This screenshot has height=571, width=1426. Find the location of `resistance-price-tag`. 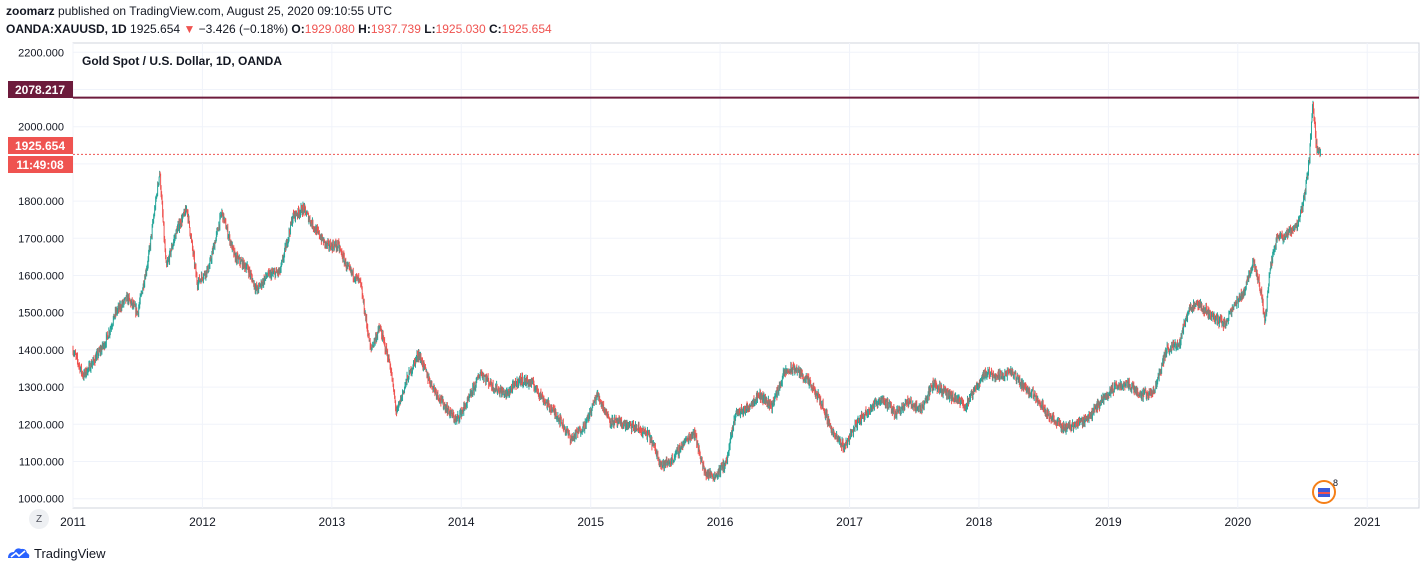

resistance-price-tag is located at coordinates (40, 89).